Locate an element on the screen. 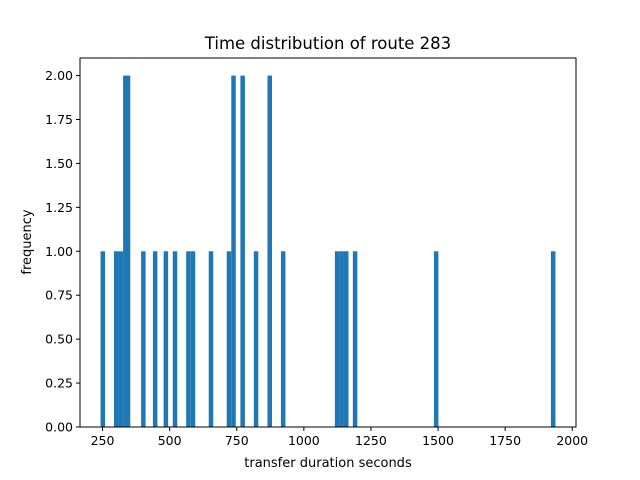 The height and width of the screenshot is (480, 640). x-tick-label: 1250 is located at coordinates (371, 440).